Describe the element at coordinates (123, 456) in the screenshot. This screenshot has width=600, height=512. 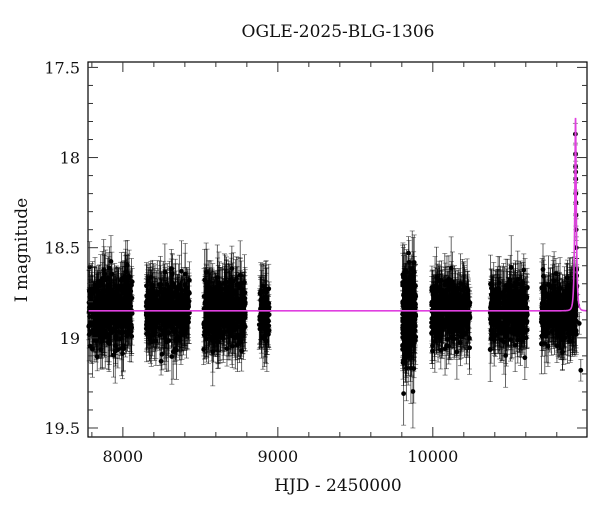
I see `x-tick-label: 8000` at that location.